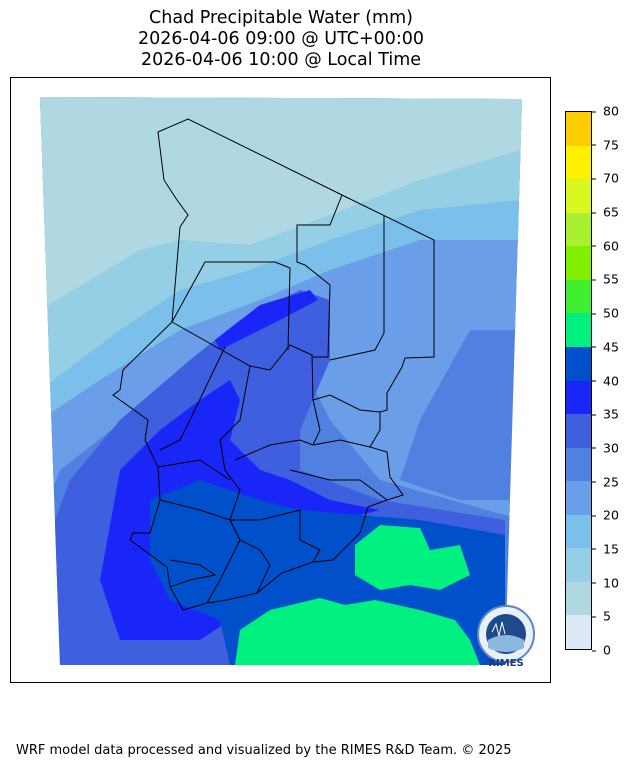 Image resolution: width=629 pixels, height=769 pixels. What do you see at coordinates (611, 246) in the screenshot?
I see `tick-text: 60` at bounding box center [611, 246].